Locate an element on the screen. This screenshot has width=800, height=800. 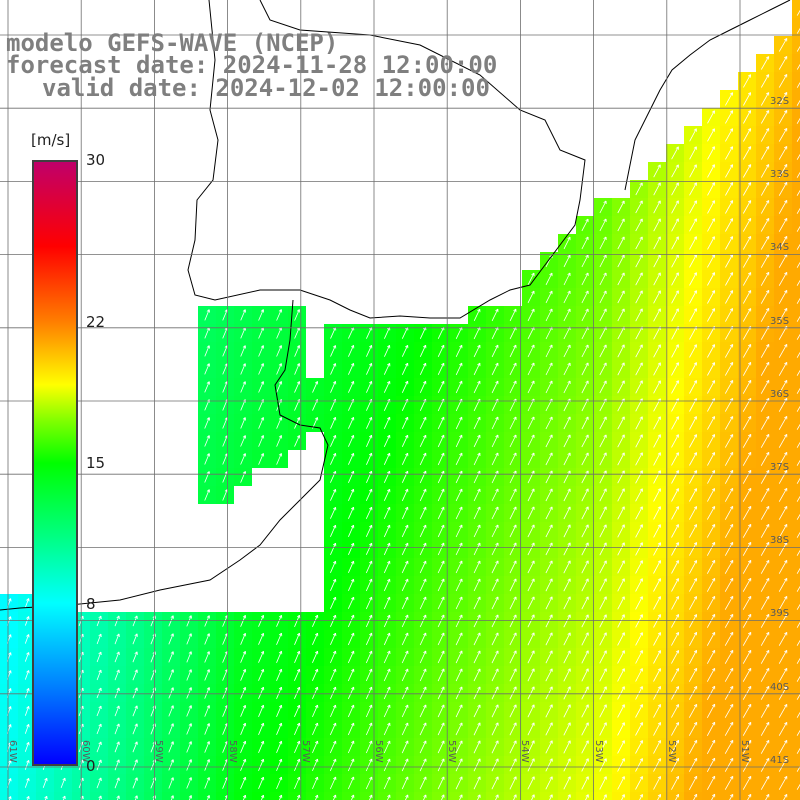
model-title: modelo GEFS-WAVE (NCEP) is located at coordinates (172, 43).